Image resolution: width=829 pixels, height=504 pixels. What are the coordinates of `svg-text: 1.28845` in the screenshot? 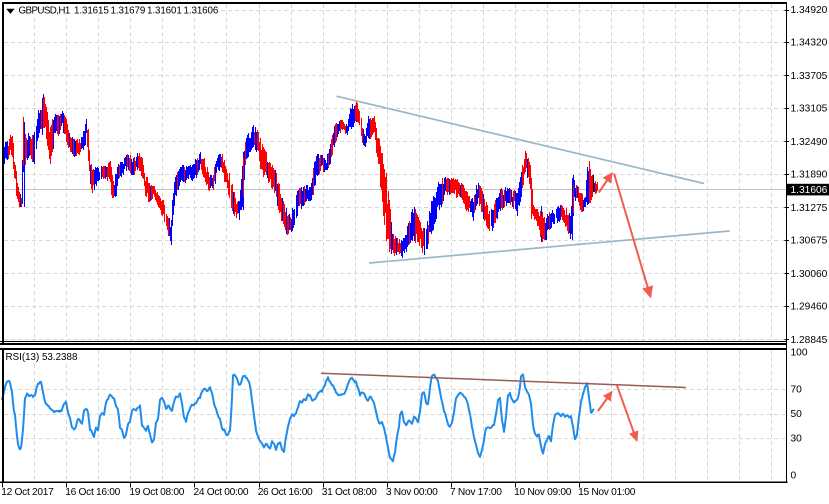 It's located at (809, 340).